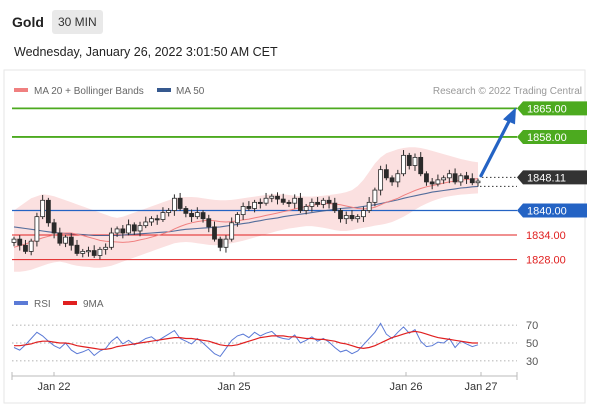 The width and height of the screenshot is (589, 406). I want to click on x-tick-label: Jan 26, so click(405, 387).